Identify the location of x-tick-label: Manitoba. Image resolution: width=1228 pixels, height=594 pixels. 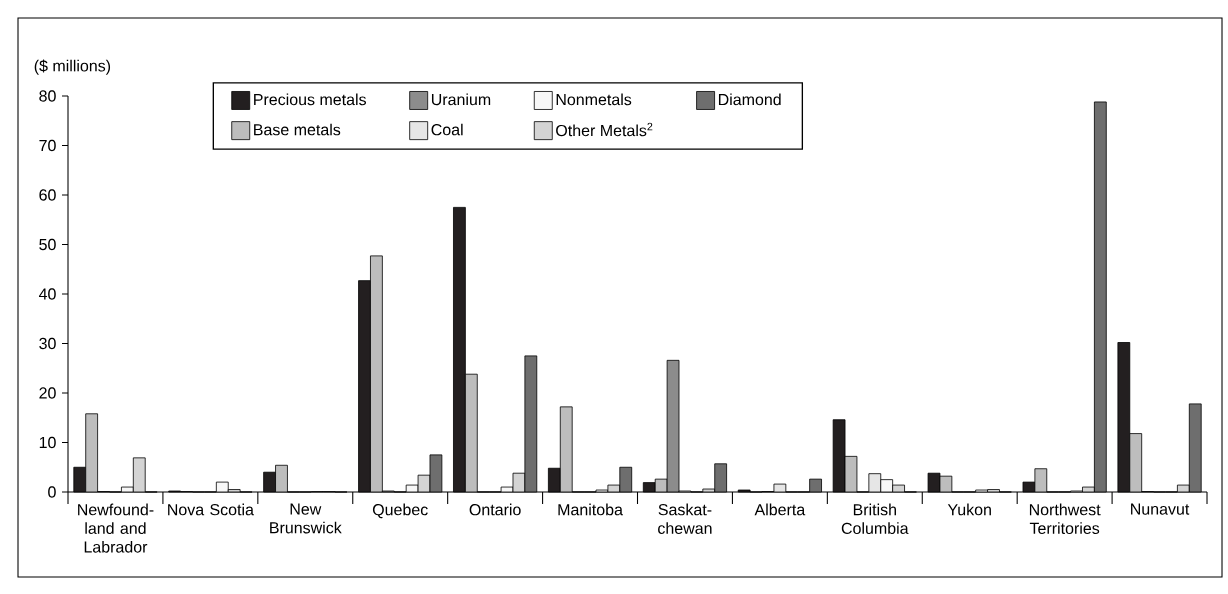
(590, 509).